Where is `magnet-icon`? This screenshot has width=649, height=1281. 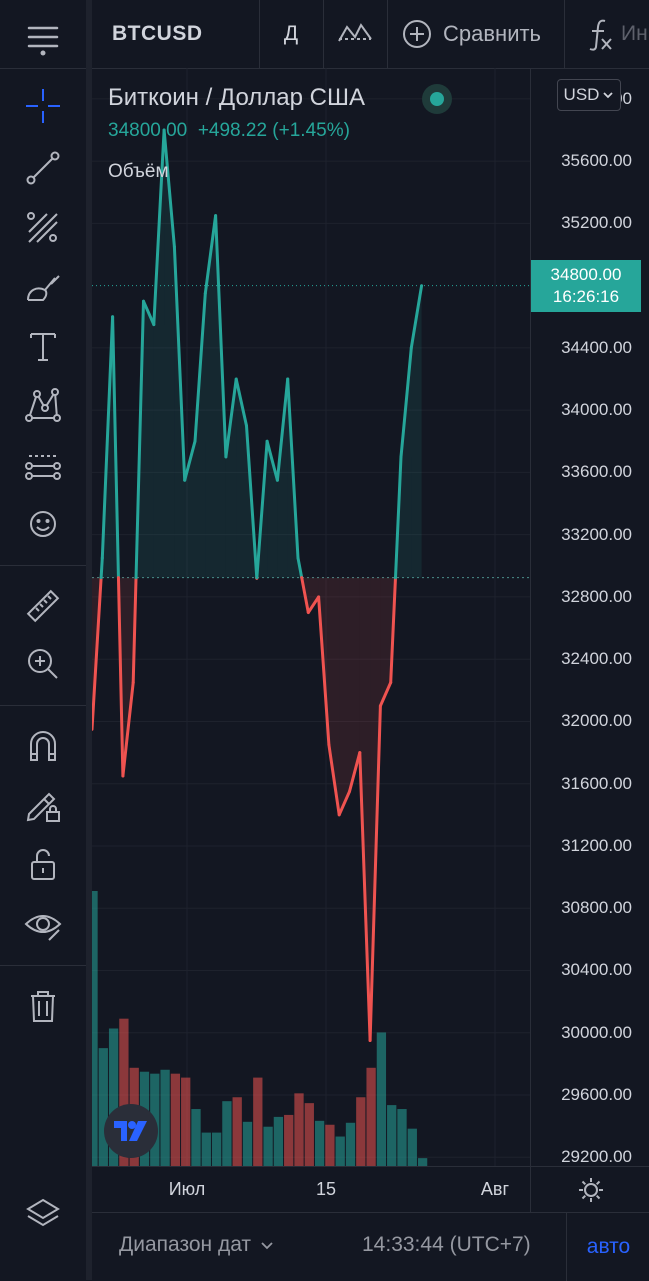 magnet-icon is located at coordinates (43, 746).